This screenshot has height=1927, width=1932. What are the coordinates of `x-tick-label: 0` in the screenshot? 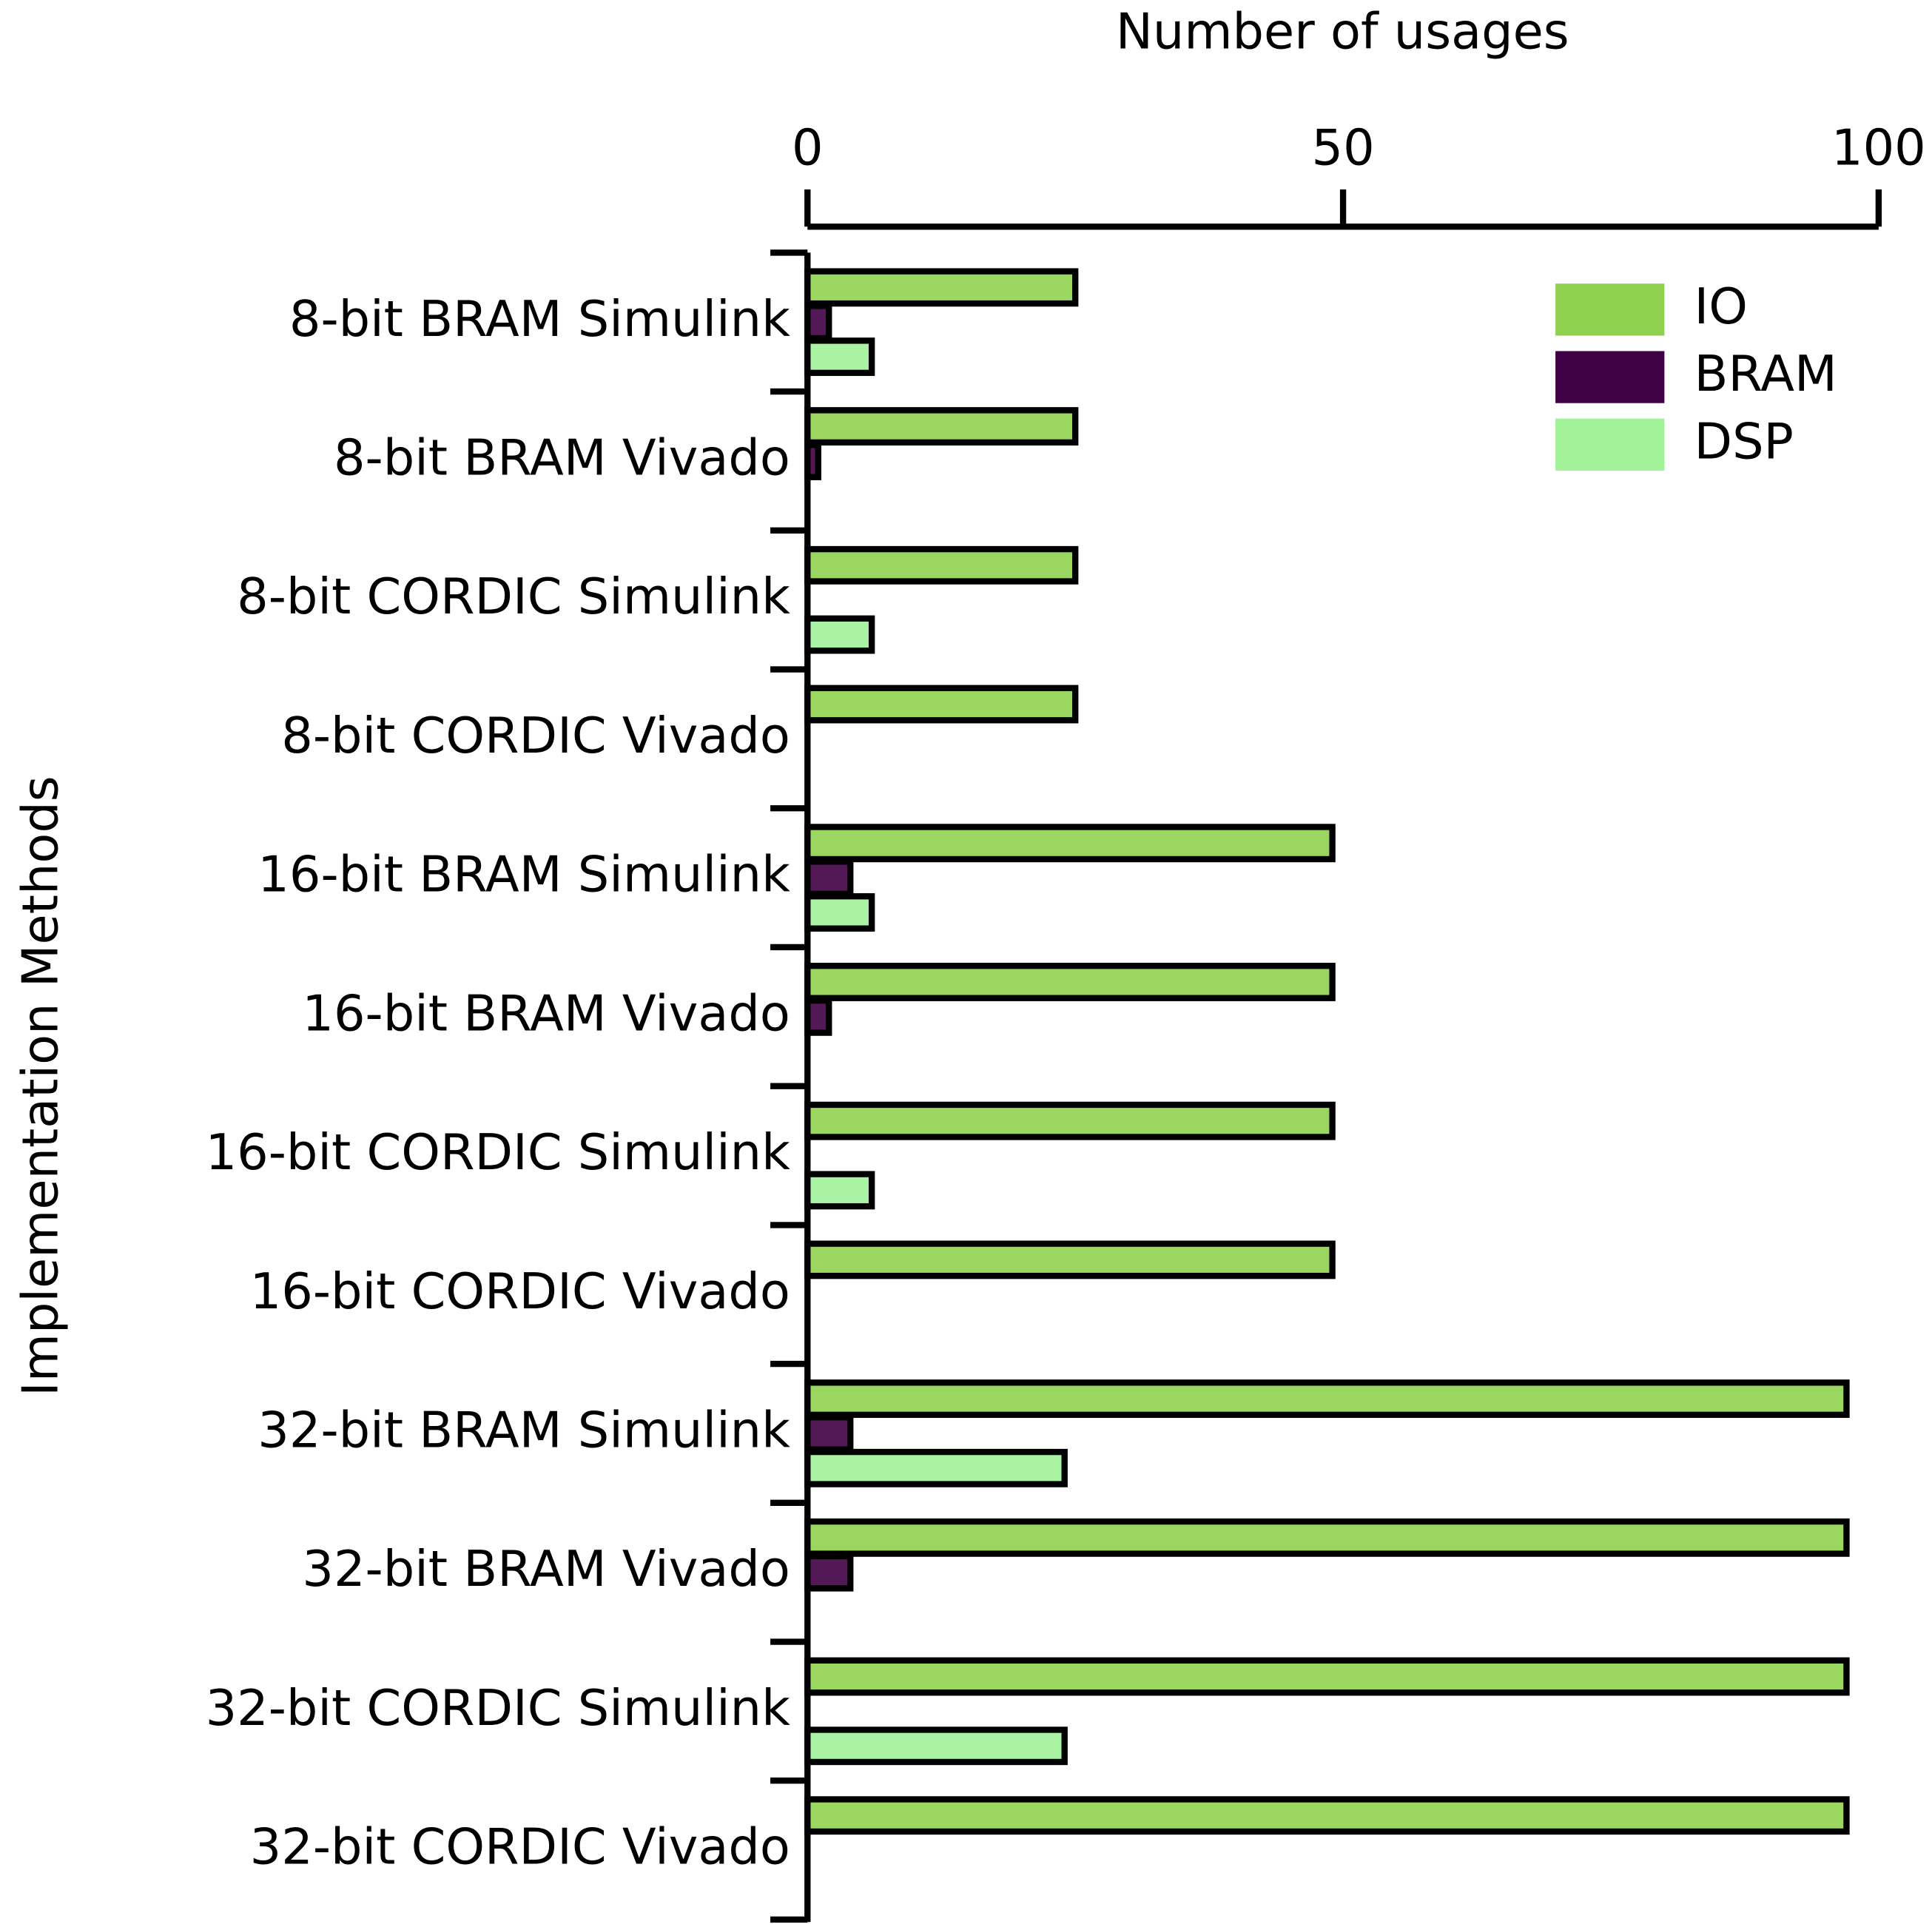 It's located at (808, 148).